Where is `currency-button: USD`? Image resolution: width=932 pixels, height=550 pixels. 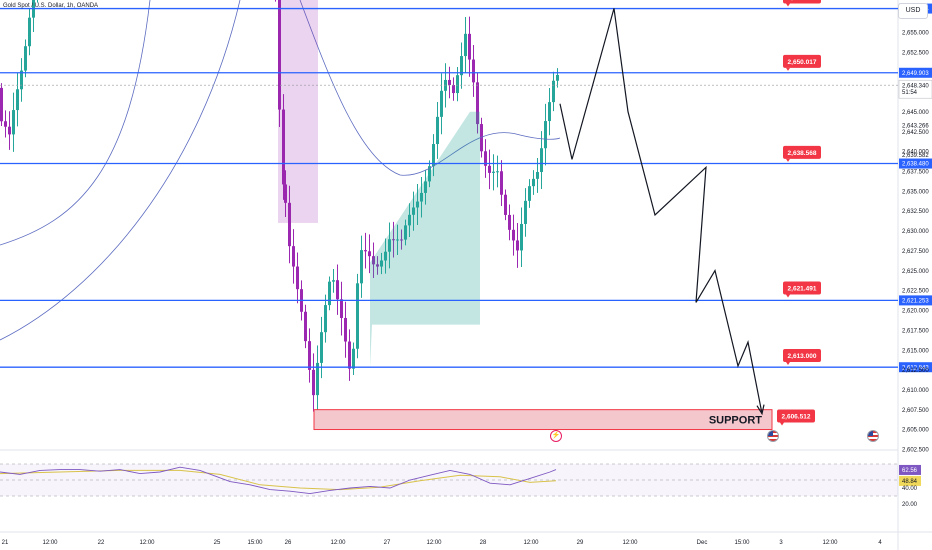
currency-button: USD is located at coordinates (913, 11).